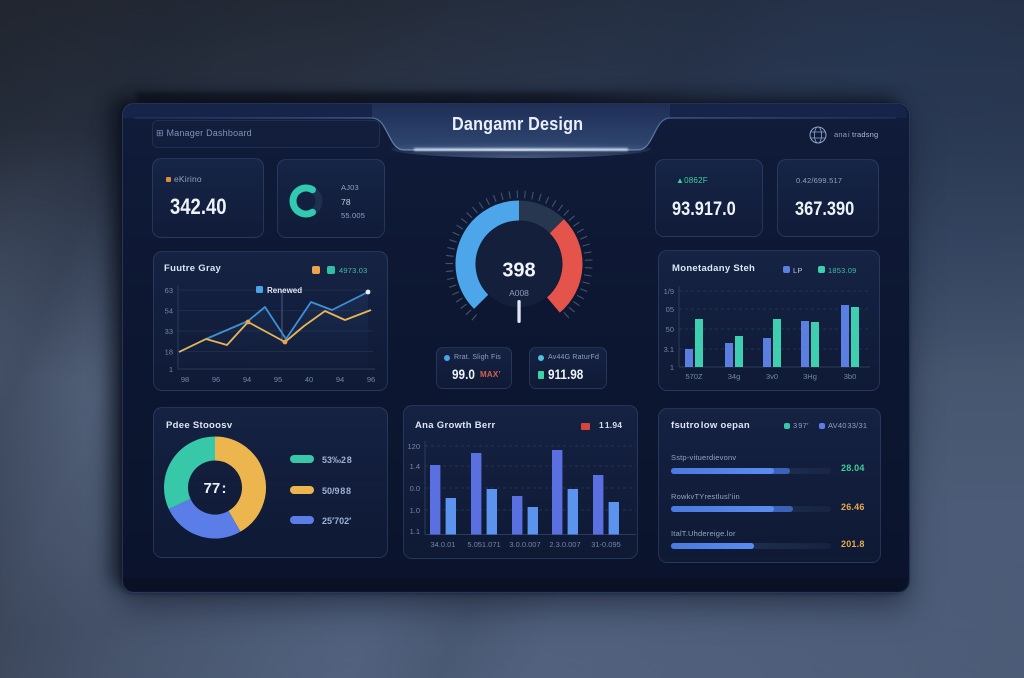  What do you see at coordinates (278, 379) in the screenshot?
I see `svg-text: 95` at bounding box center [278, 379].